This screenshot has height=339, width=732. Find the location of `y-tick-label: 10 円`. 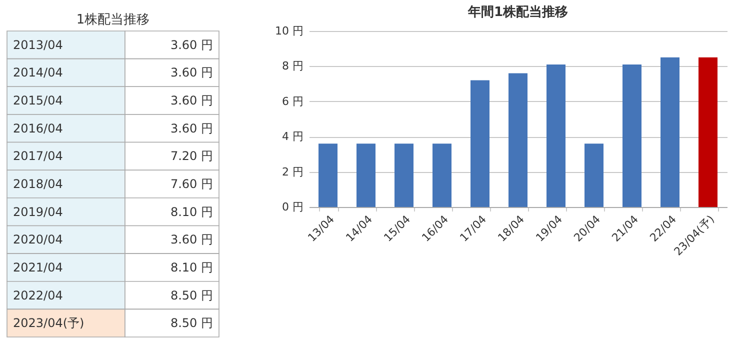

y-tick-label: 10 円 is located at coordinates (289, 31).